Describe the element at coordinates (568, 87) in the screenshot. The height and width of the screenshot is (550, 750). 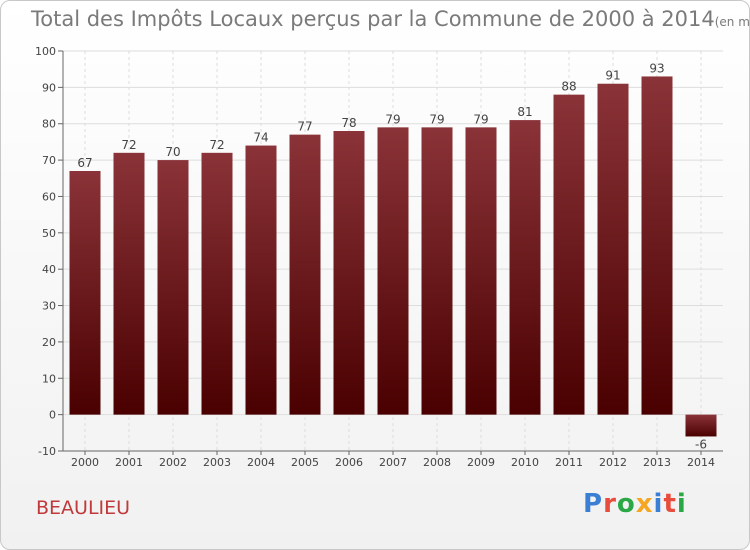
I see `data-label-2011: 88` at that location.